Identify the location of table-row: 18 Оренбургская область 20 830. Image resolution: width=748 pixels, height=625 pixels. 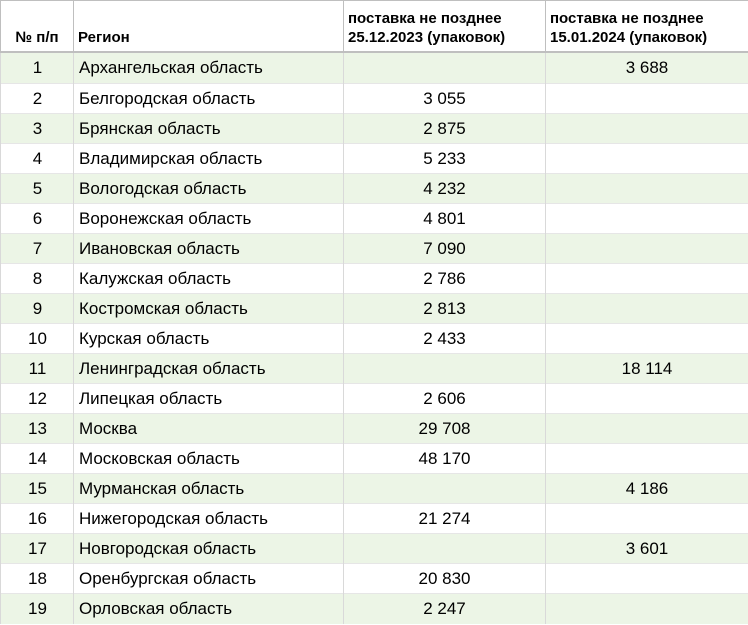
(374, 578).